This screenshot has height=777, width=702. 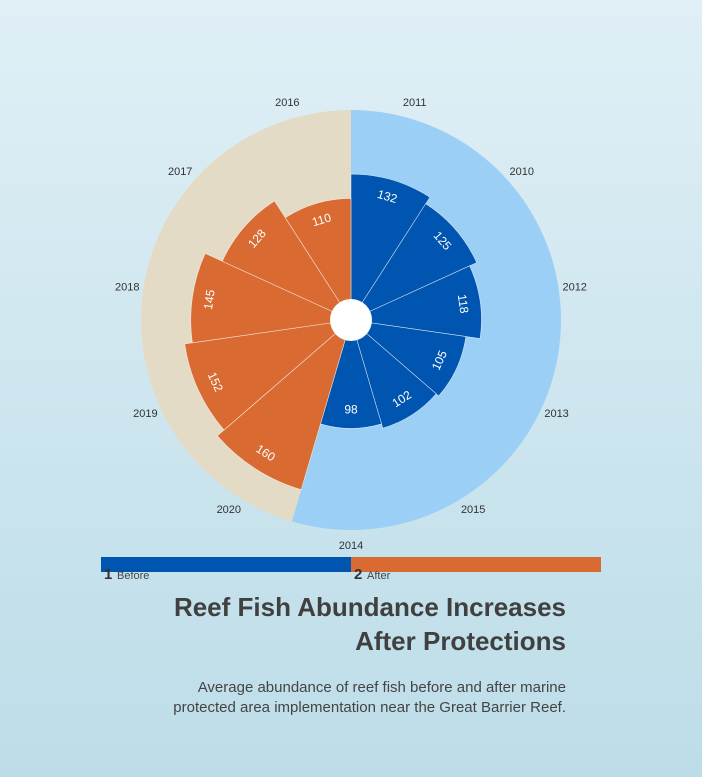 I want to click on chart-title-line-1: Reef Fish Abundance Increases, so click(x=369, y=607).